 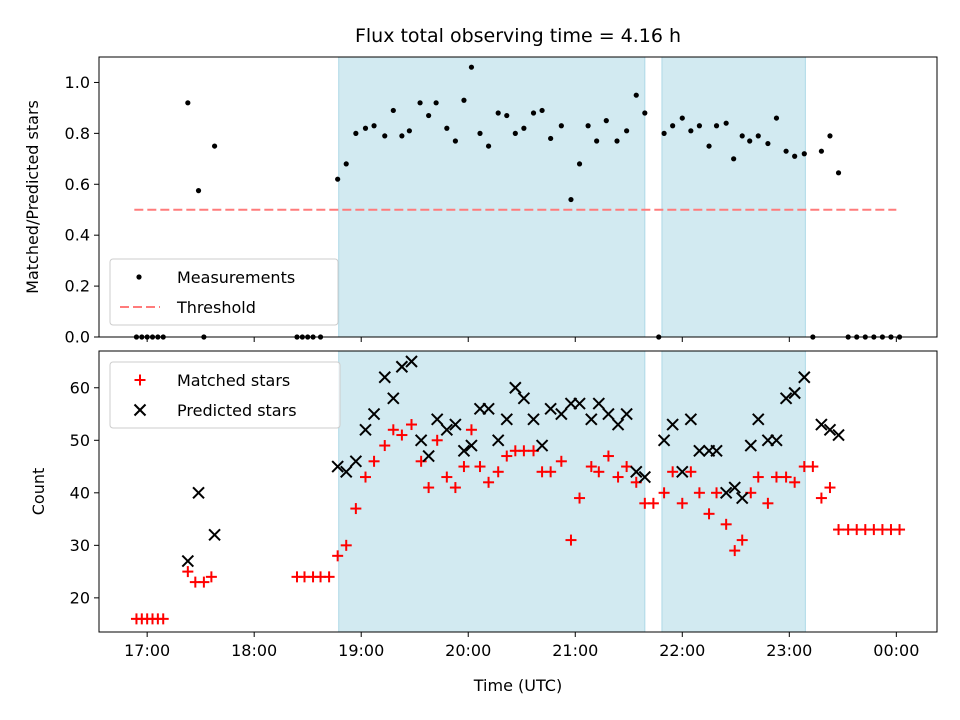 What do you see at coordinates (518, 36) in the screenshot?
I see `chart-title: Flux total observing time = 4.16 h` at bounding box center [518, 36].